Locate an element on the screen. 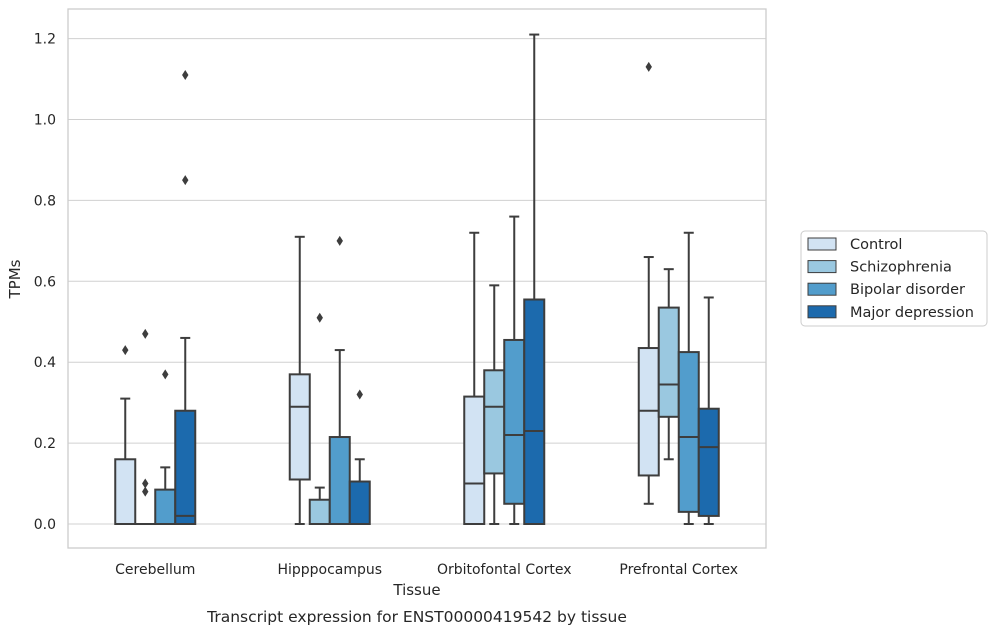 The width and height of the screenshot is (997, 634). x-tick-label: Hipppocampus is located at coordinates (329, 570).